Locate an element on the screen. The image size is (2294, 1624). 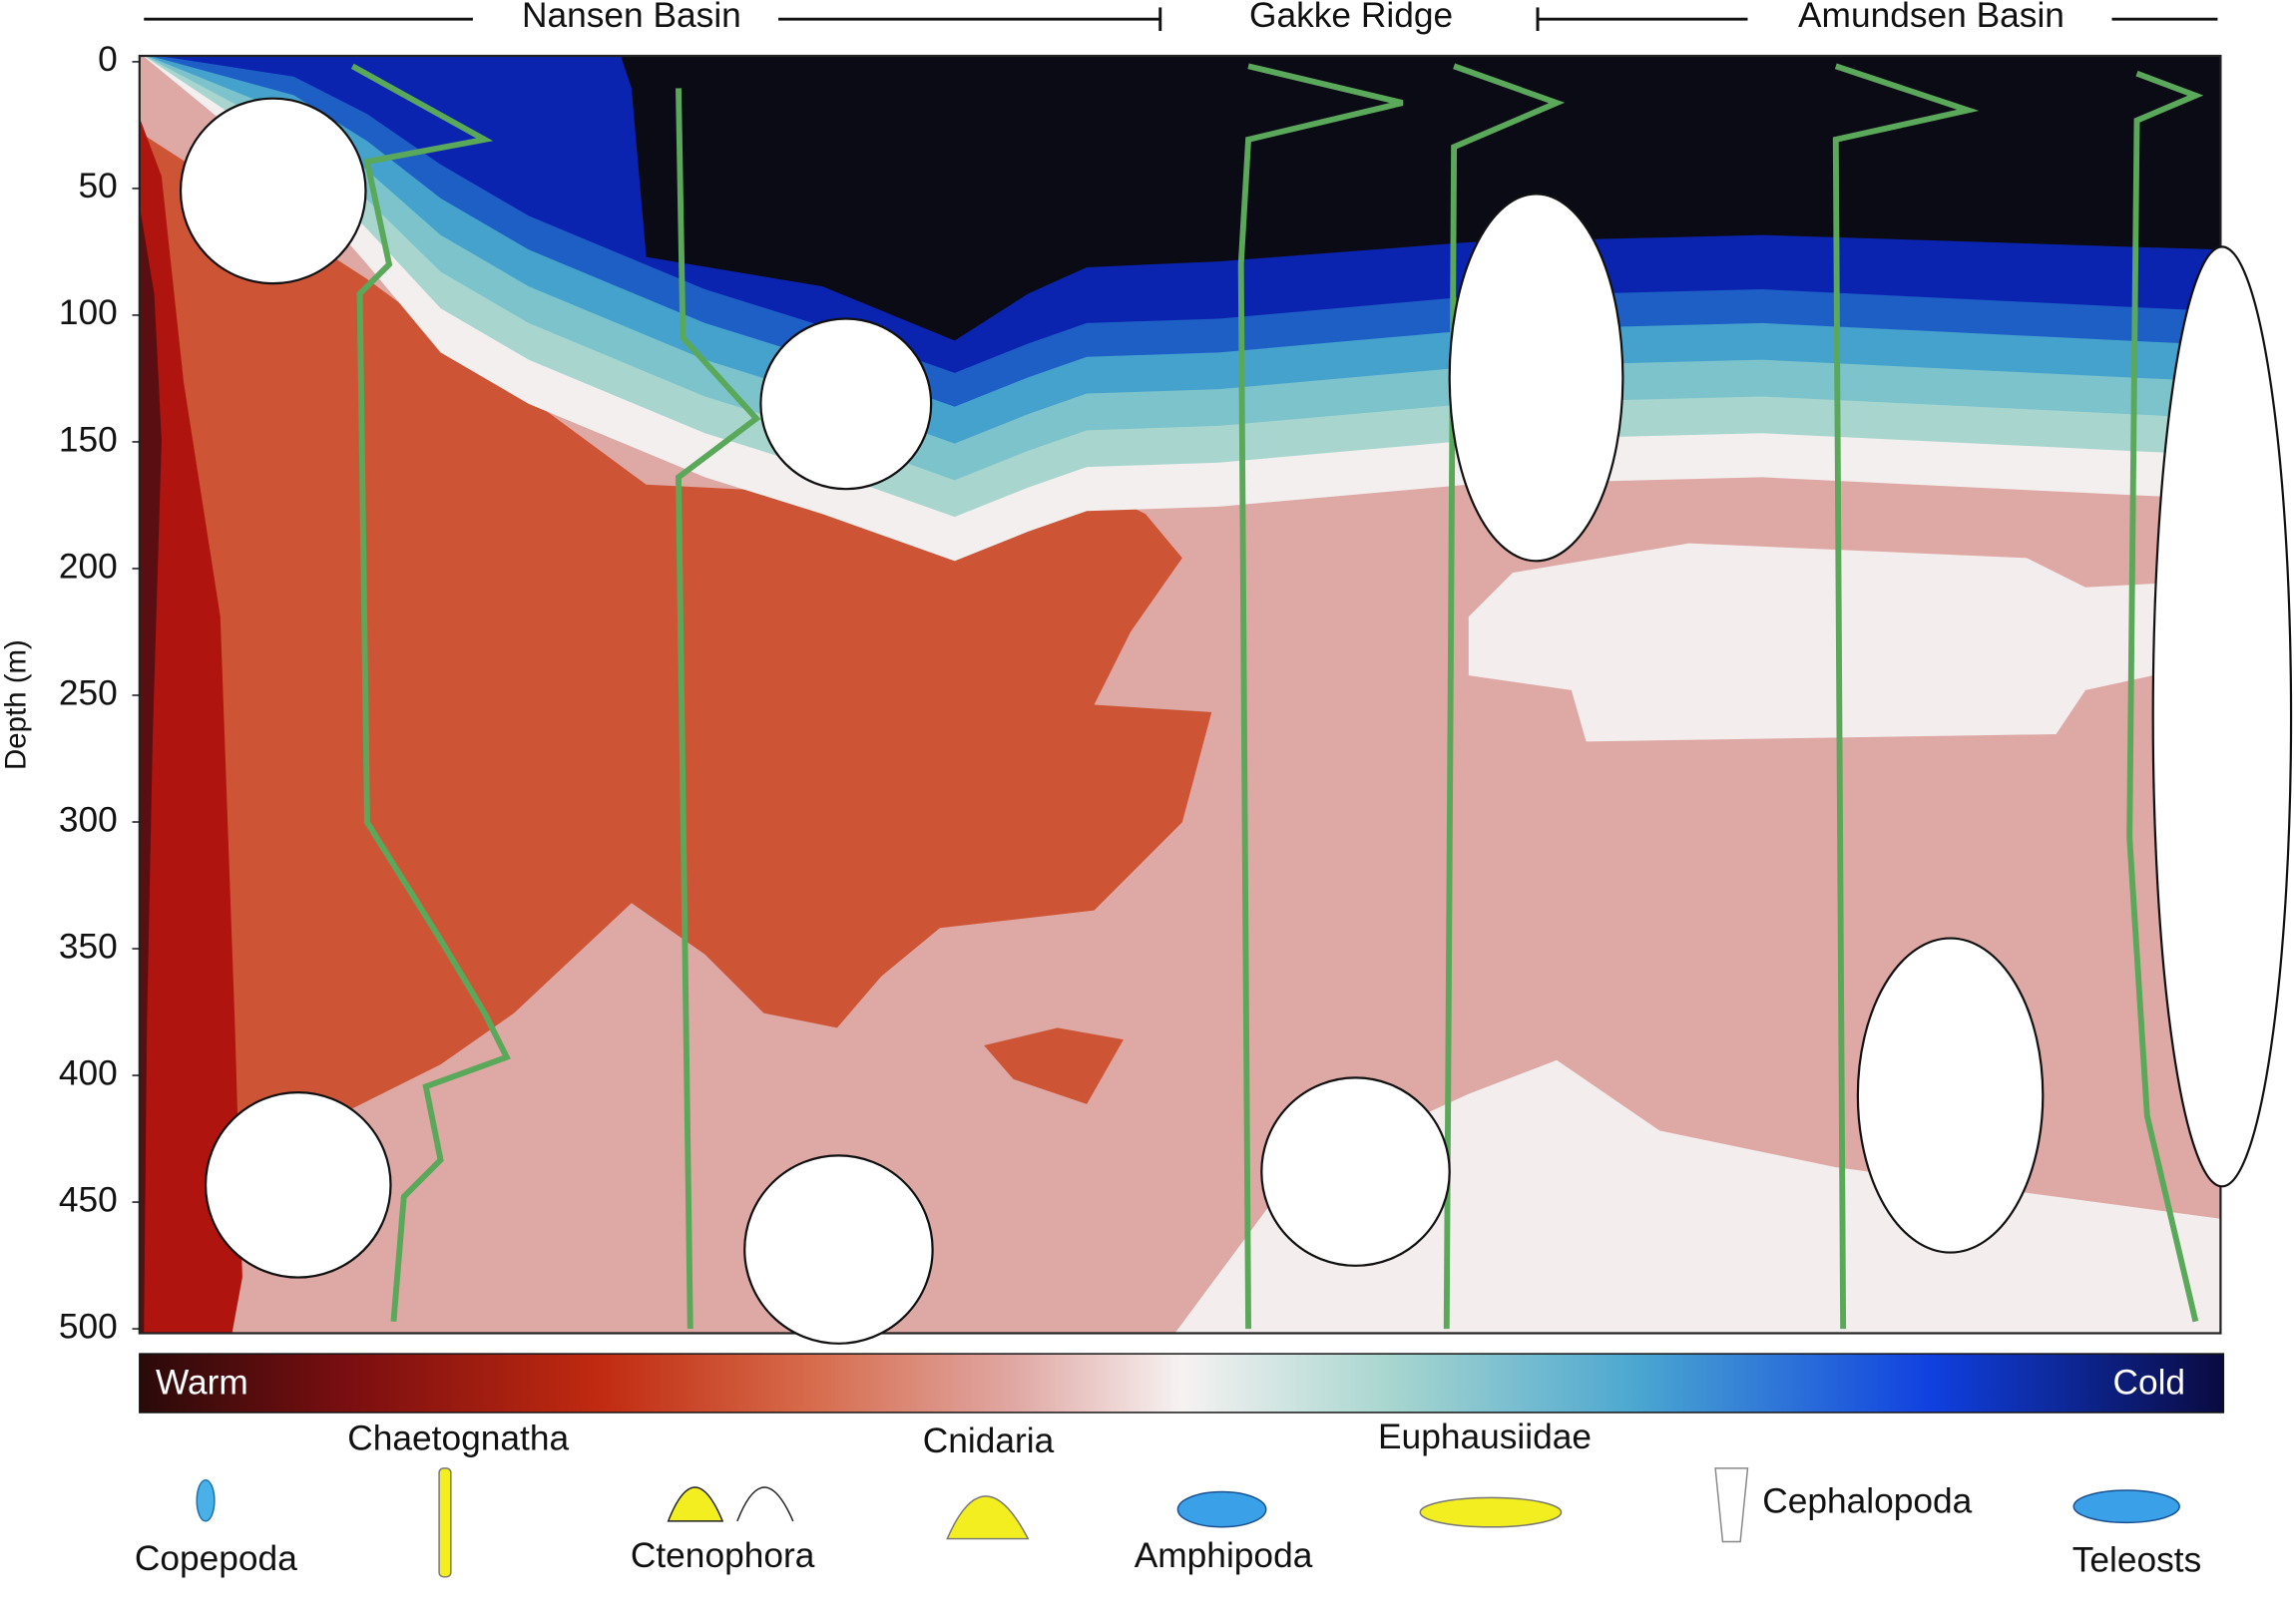
cold-core is located at coordinates (1421, 198).